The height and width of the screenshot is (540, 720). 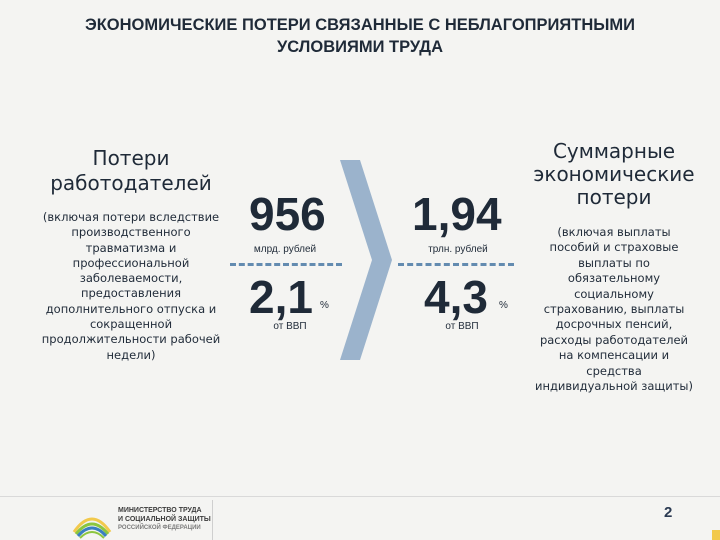 What do you see at coordinates (360, 496) in the screenshot?
I see `footer-divider` at bounding box center [360, 496].